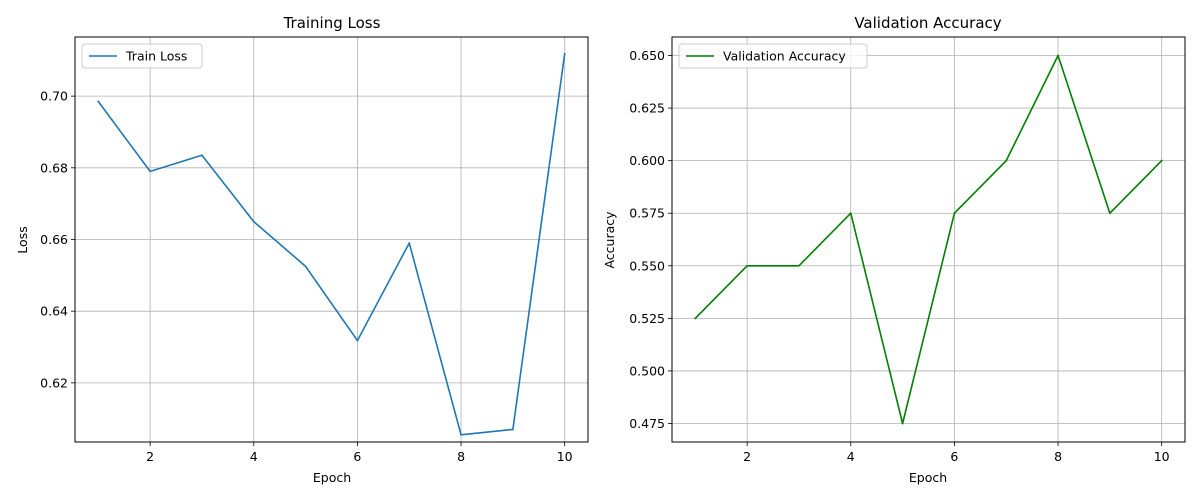 The image size is (1200, 500). Describe the element at coordinates (927, 23) in the screenshot. I see `validation-accuracy-title: Validation Accuracy` at that location.